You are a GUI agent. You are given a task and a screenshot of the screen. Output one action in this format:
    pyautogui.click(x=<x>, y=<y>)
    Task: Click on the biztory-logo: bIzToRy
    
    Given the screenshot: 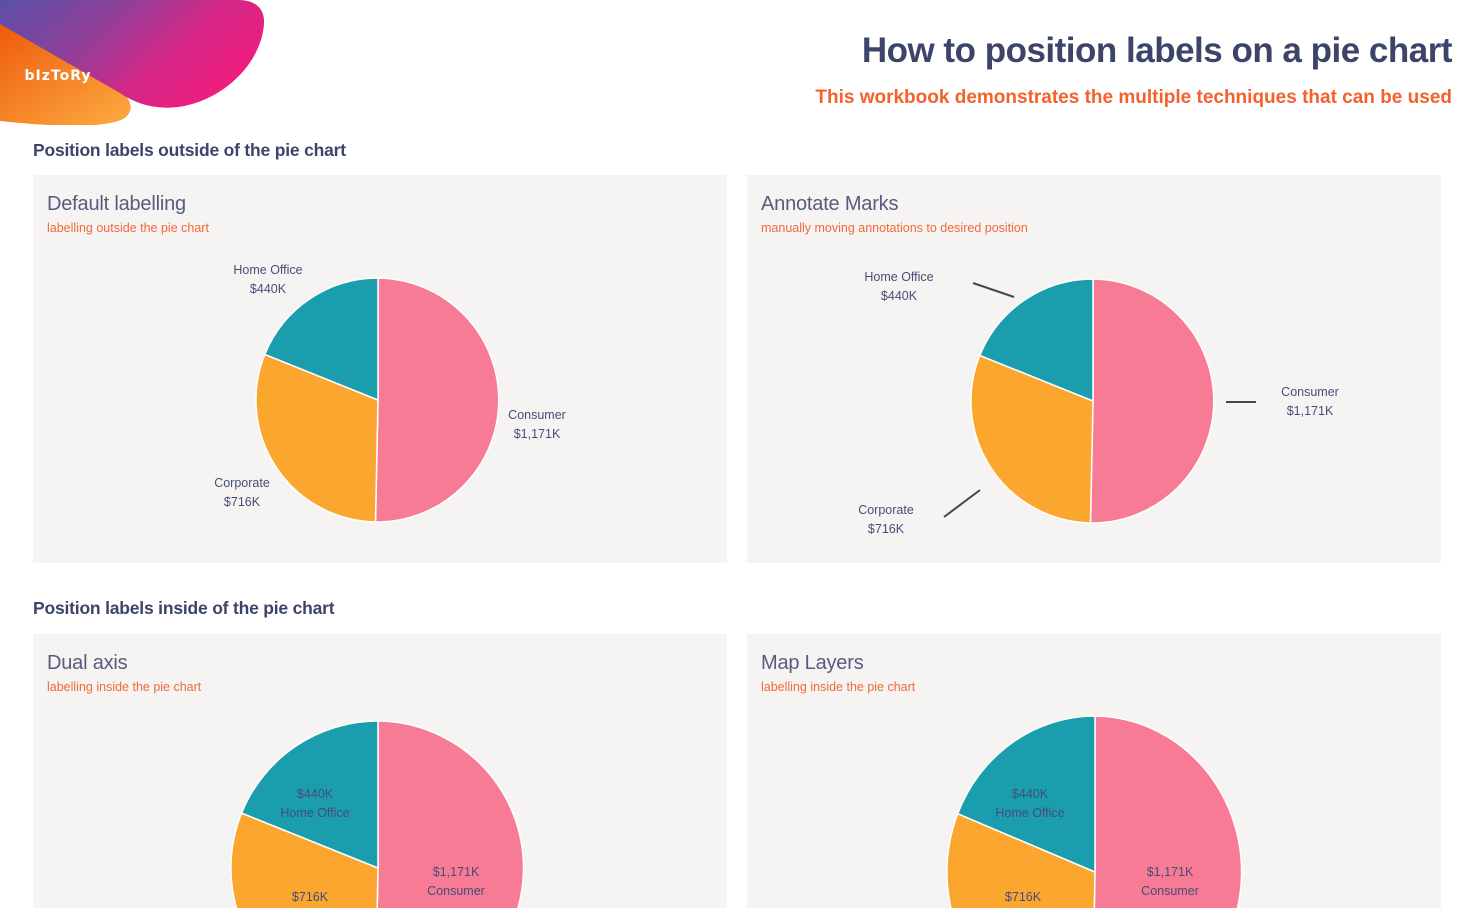 What is the action you would take?
    pyautogui.click(x=140, y=62)
    